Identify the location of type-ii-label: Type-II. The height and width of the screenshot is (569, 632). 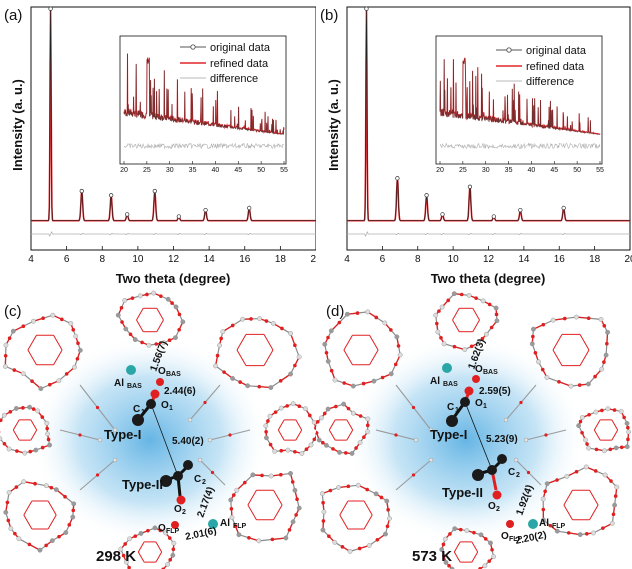
(142, 484).